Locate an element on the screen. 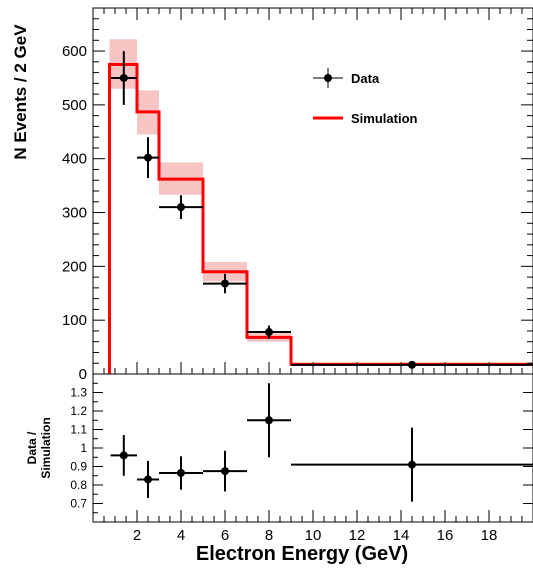 Image resolution: width=533 pixels, height=568 pixels. legend: Data Simulation is located at coordinates (365, 97).